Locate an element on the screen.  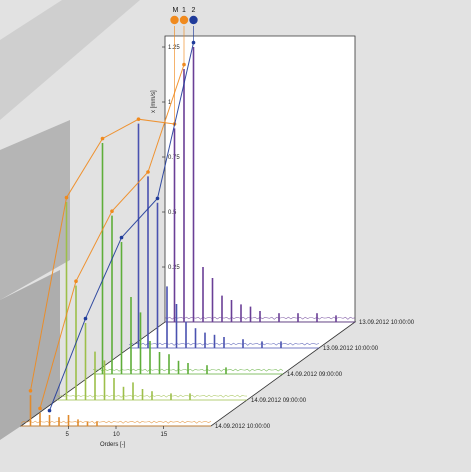
legend-label: M is located at coordinates (176, 10).